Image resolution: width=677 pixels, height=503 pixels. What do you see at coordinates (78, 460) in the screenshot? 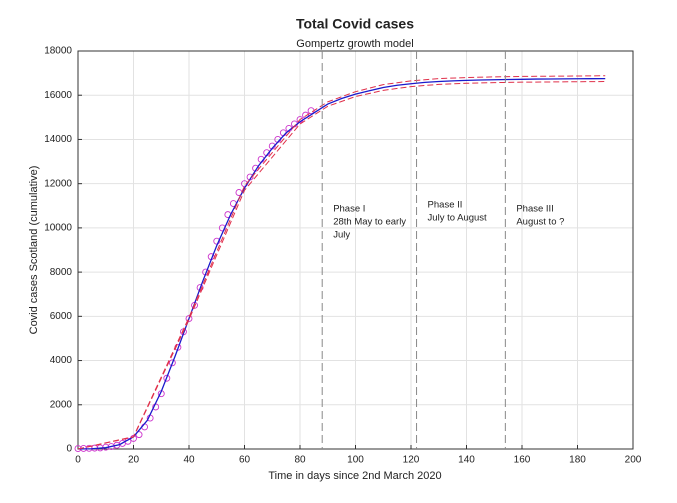
I see `x-tick-label: 0` at bounding box center [78, 460].